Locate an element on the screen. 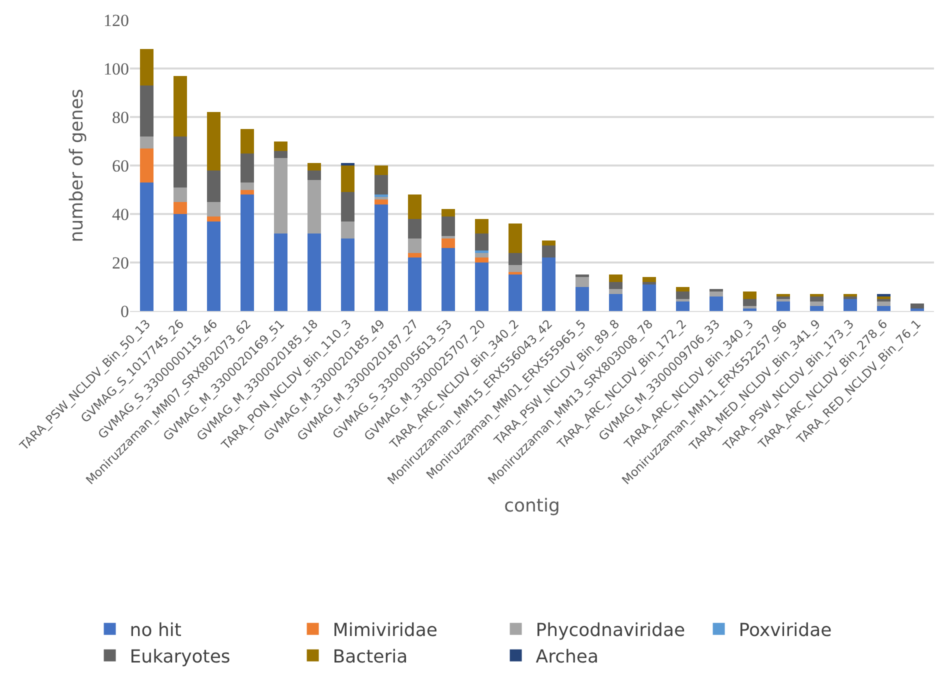 Image resolution: width=939 pixels, height=679 pixels. legend-label: Poxviridae is located at coordinates (785, 630).